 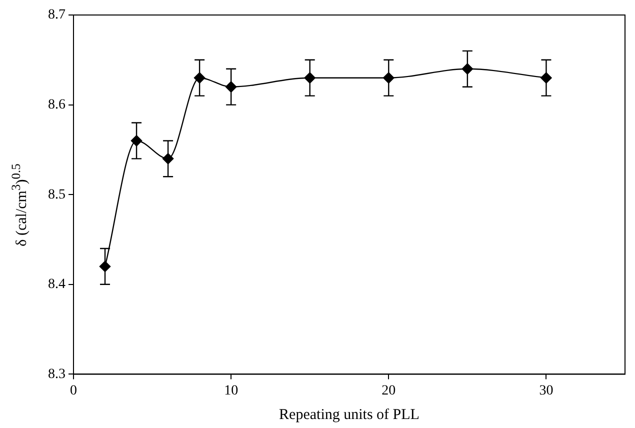 I want to click on x-tick-label: 30, so click(x=546, y=390).